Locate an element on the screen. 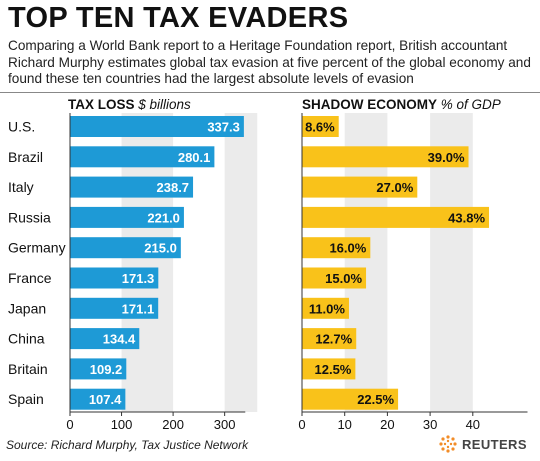 The height and width of the screenshot is (461, 540). shadow-economy-tick-label: 40 is located at coordinates (473, 424).